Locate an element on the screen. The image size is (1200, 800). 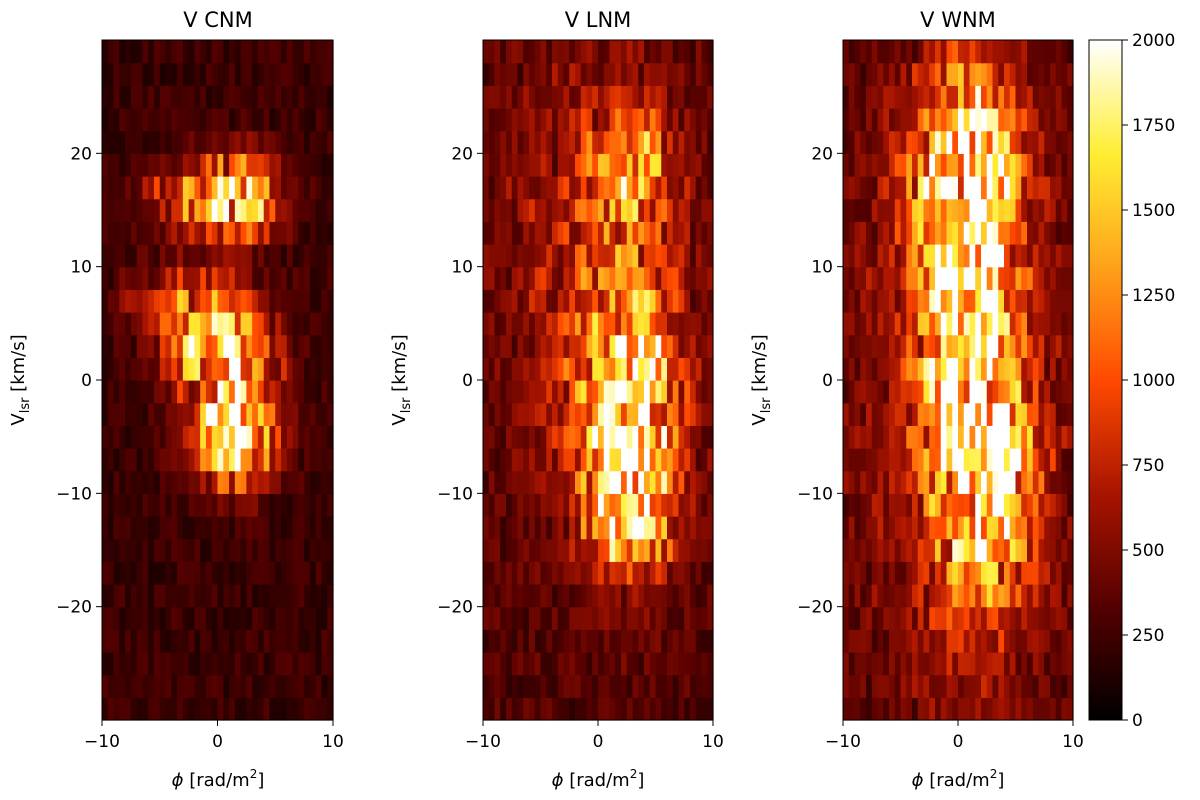
x-axis-label: ϕ [rad/m2] is located at coordinates (598, 779).